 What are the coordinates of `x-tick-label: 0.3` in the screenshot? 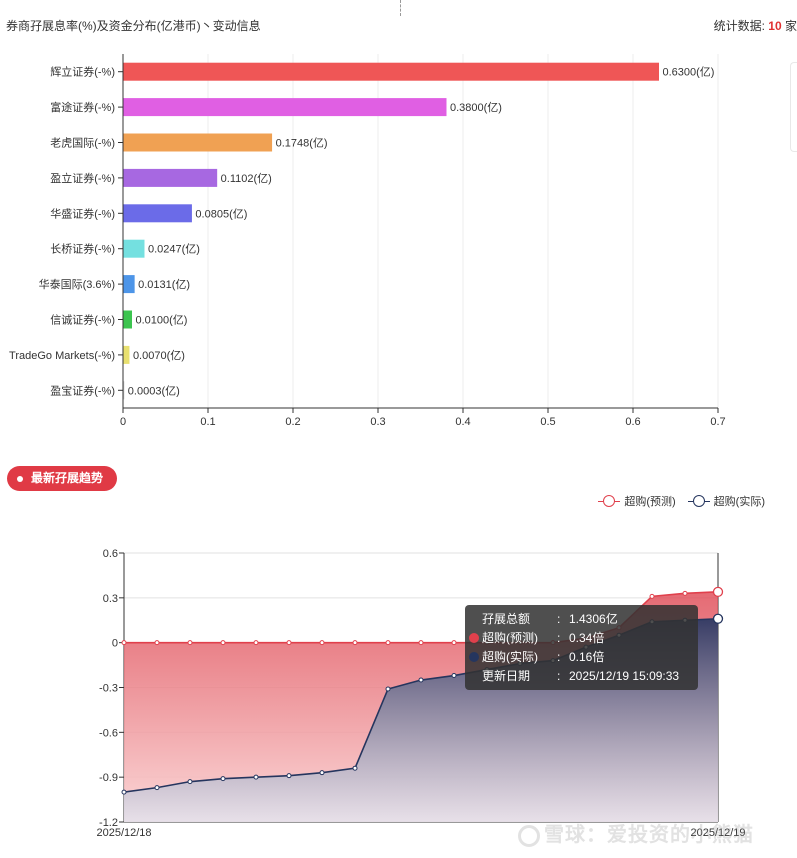 It's located at (377, 422).